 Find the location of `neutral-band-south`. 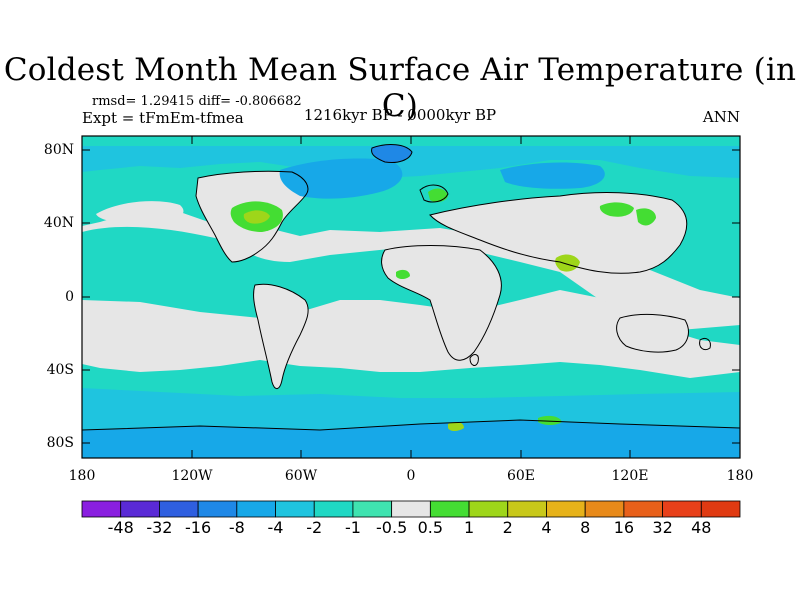

neutral-band-south is located at coordinates (411, 334).